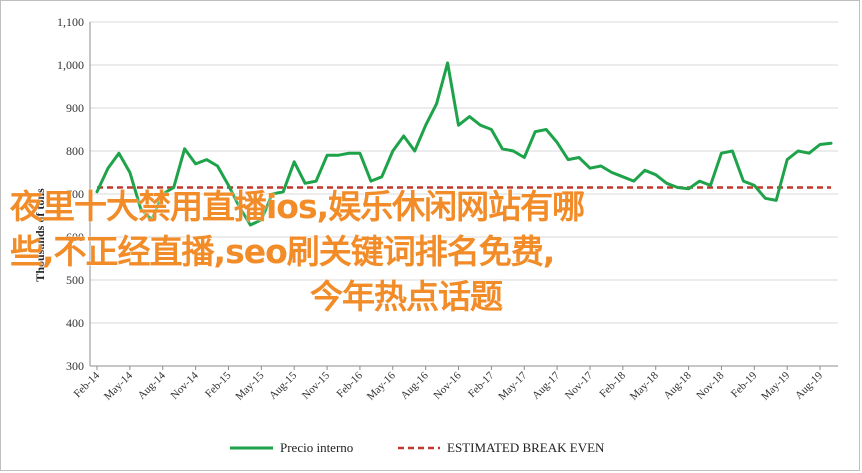 This screenshot has width=862, height=473. Describe the element at coordinates (417, 447) in the screenshot. I see `legend: Precio interno ESTIMATED BREAK EVEN` at that location.